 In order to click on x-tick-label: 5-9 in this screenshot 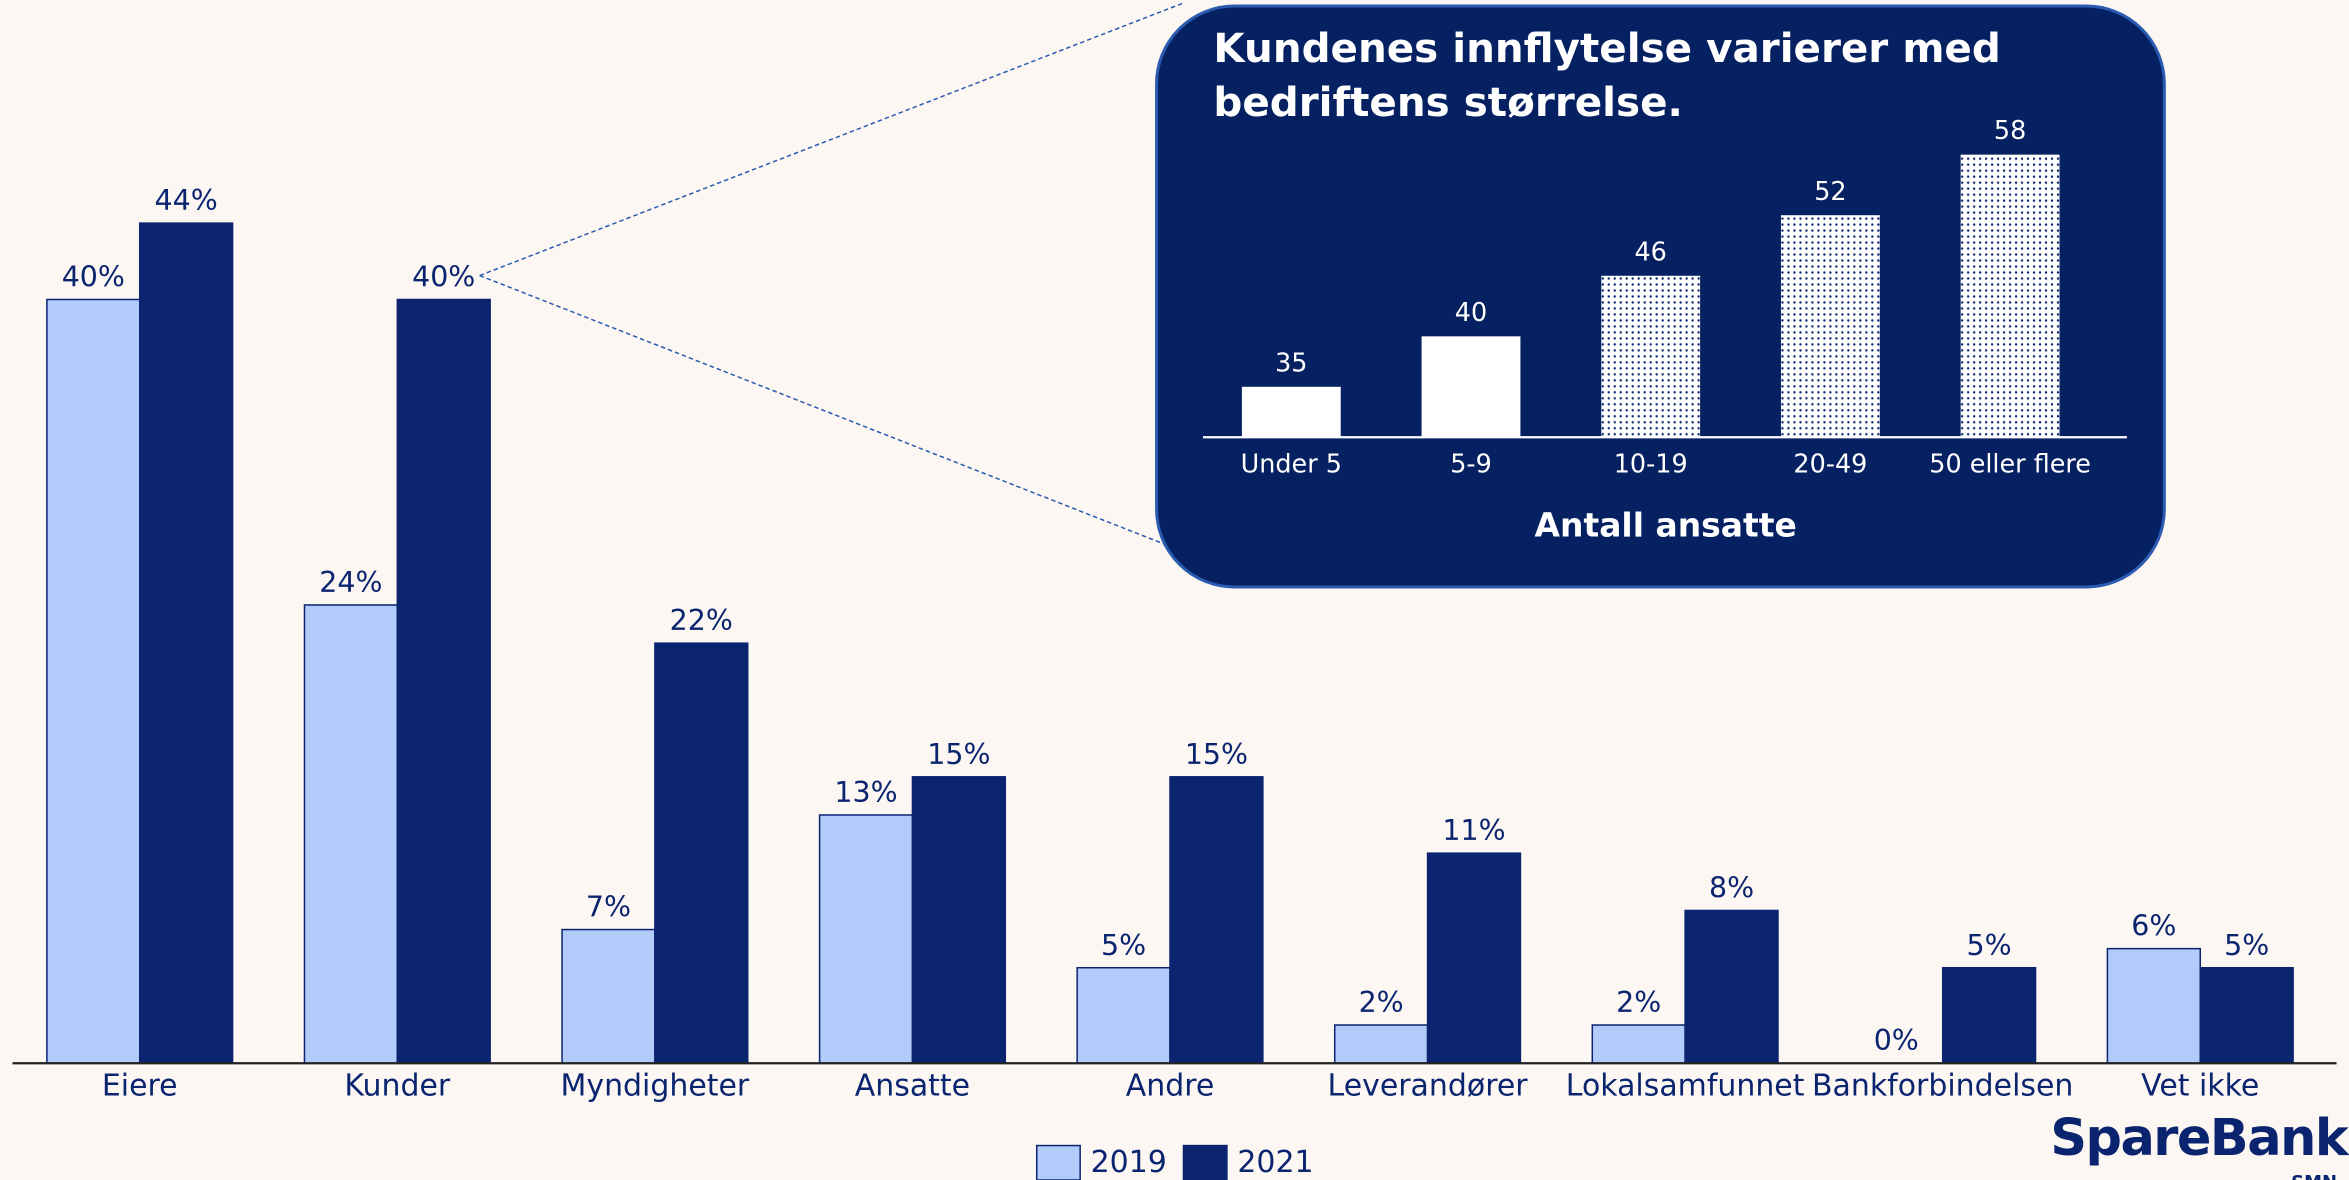, I will do `click(1471, 465)`.